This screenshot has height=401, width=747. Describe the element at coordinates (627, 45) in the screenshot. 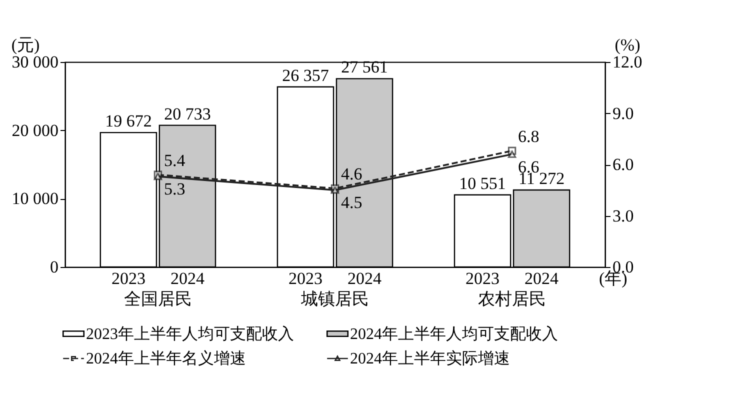

I see `y2-axis-title: (%)` at that location.